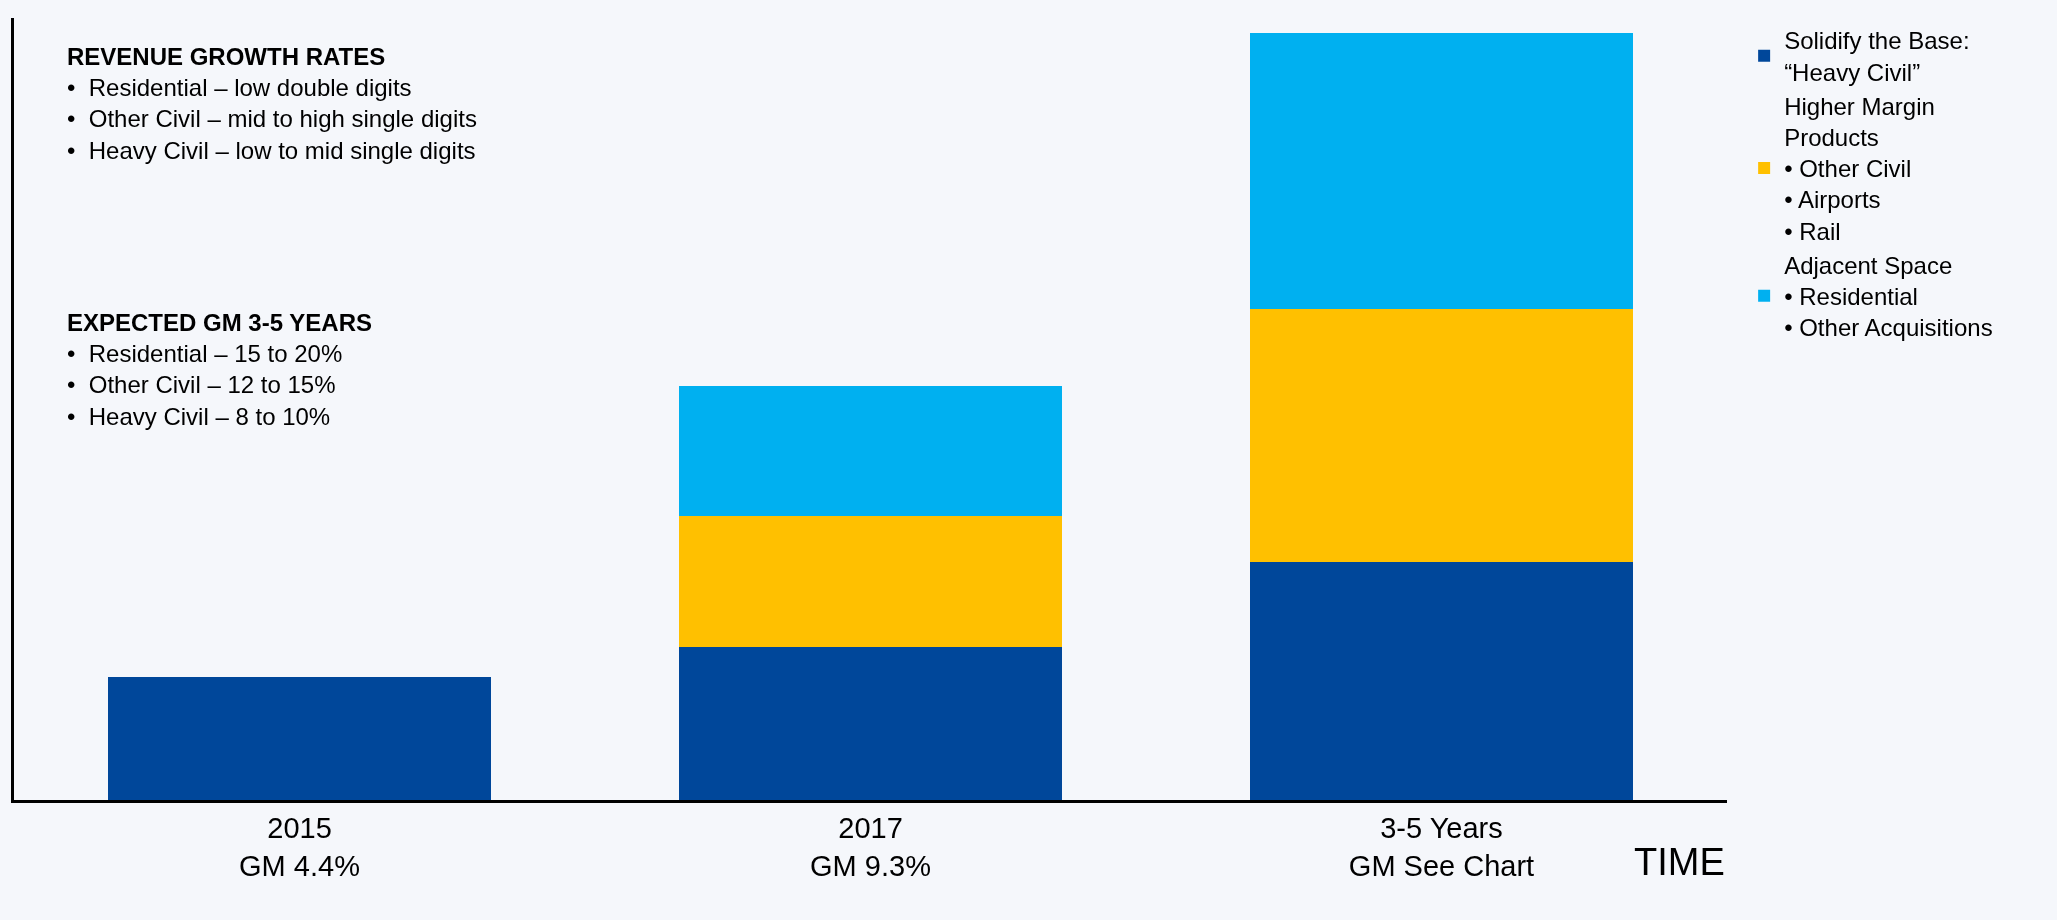  What do you see at coordinates (299, 846) in the screenshot?
I see `x-tick-label: 2015 GM 4.4%` at bounding box center [299, 846].